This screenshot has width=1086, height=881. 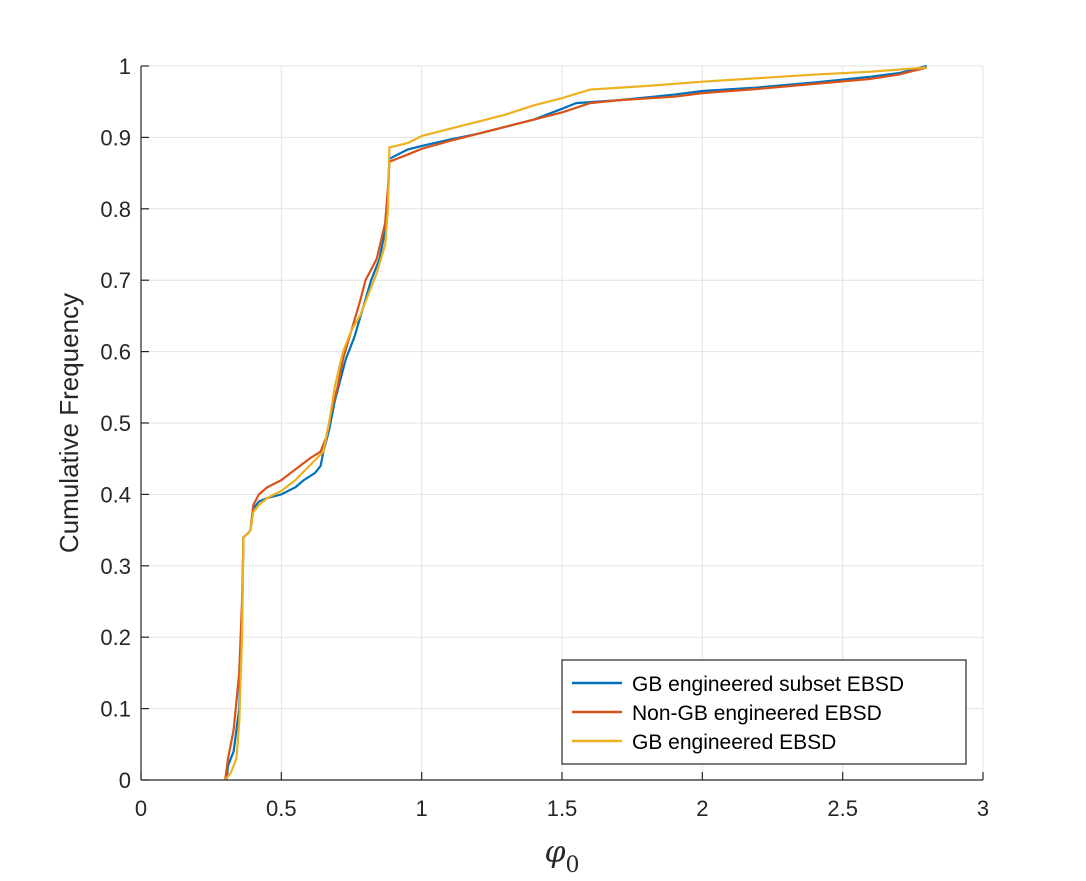 What do you see at coordinates (115, 352) in the screenshot?
I see `y-tick-label: 0.6` at bounding box center [115, 352].